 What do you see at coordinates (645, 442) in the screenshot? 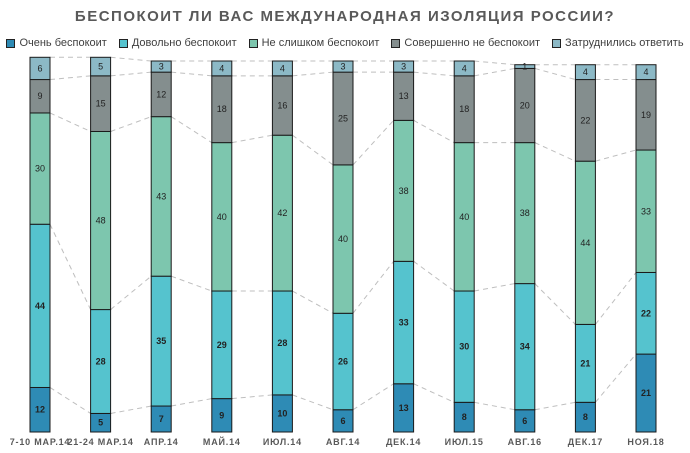
I see `x-tick-label: НОЯ.18` at bounding box center [645, 442].